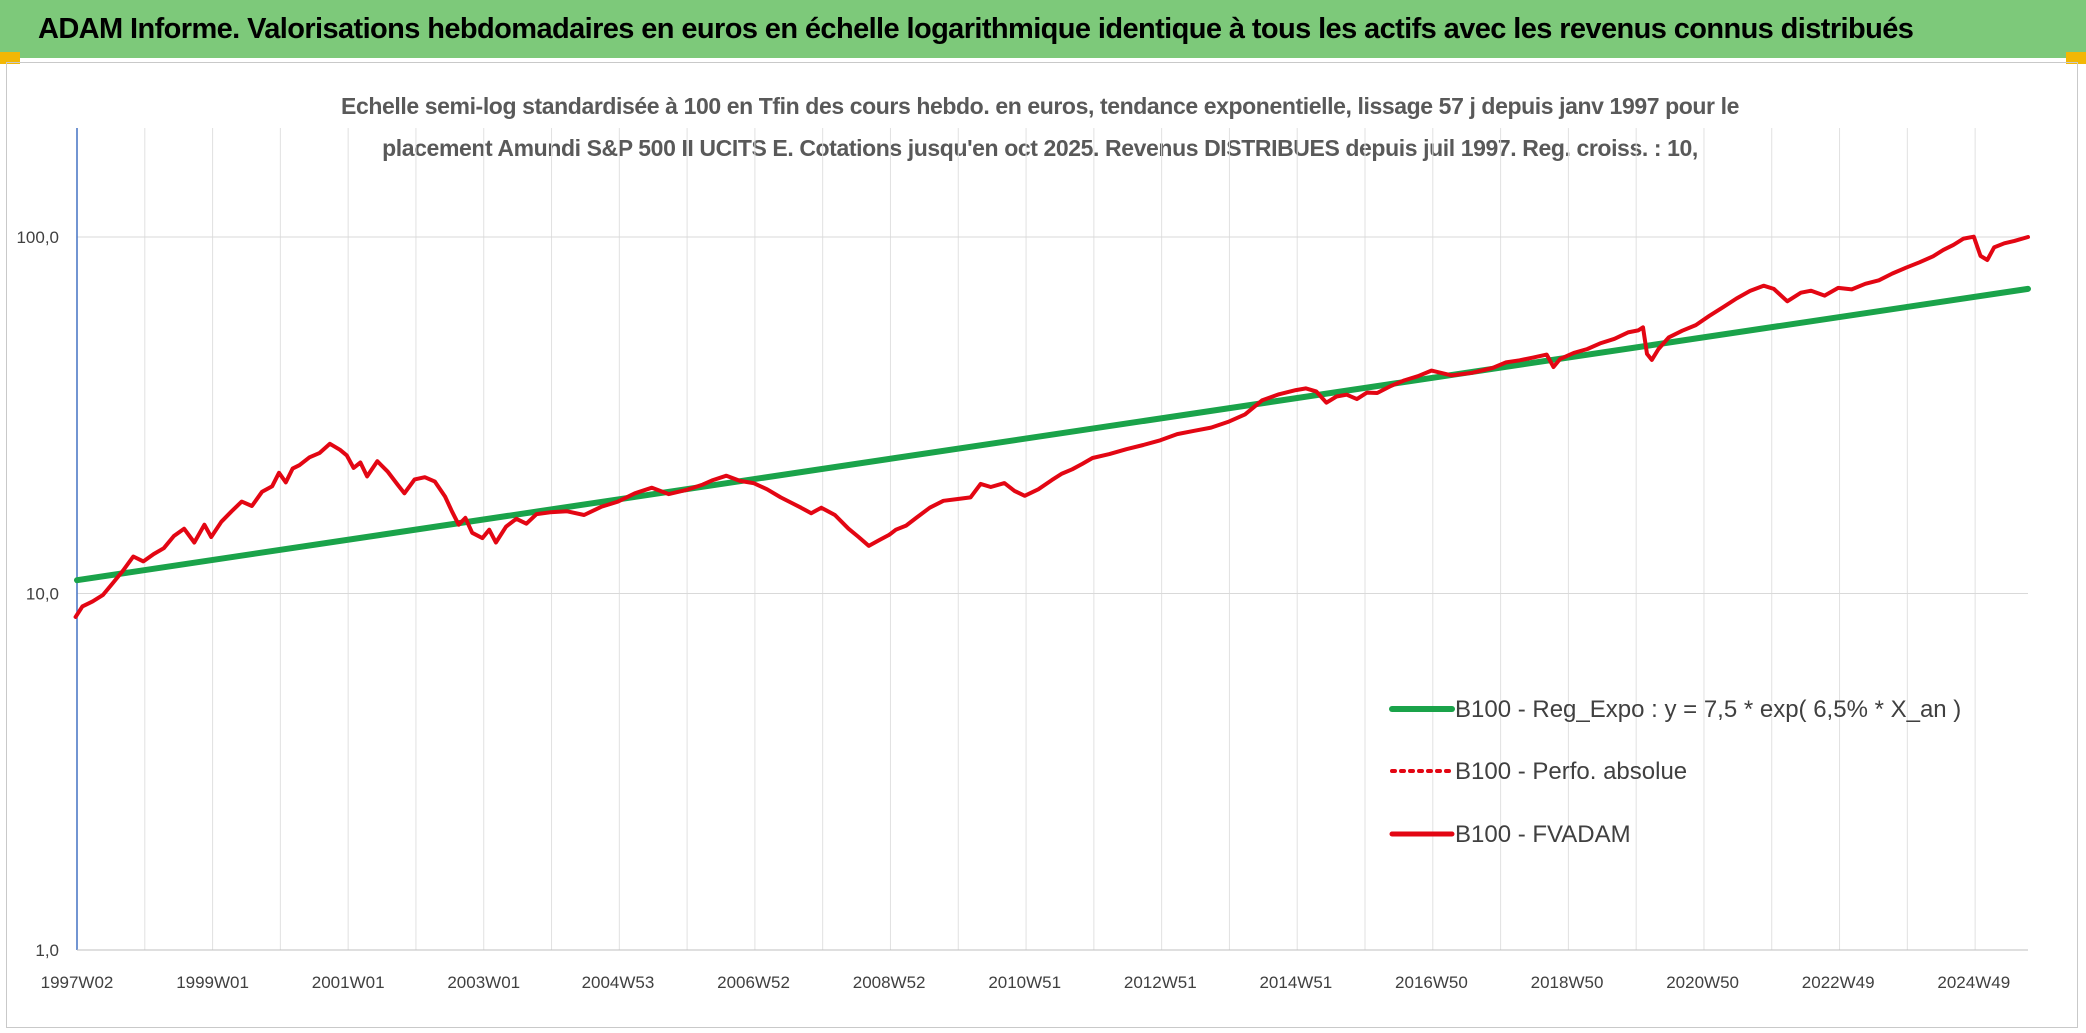 The height and width of the screenshot is (1033, 2086). I want to click on x-tick-label: 2020W50, so click(1702, 982).